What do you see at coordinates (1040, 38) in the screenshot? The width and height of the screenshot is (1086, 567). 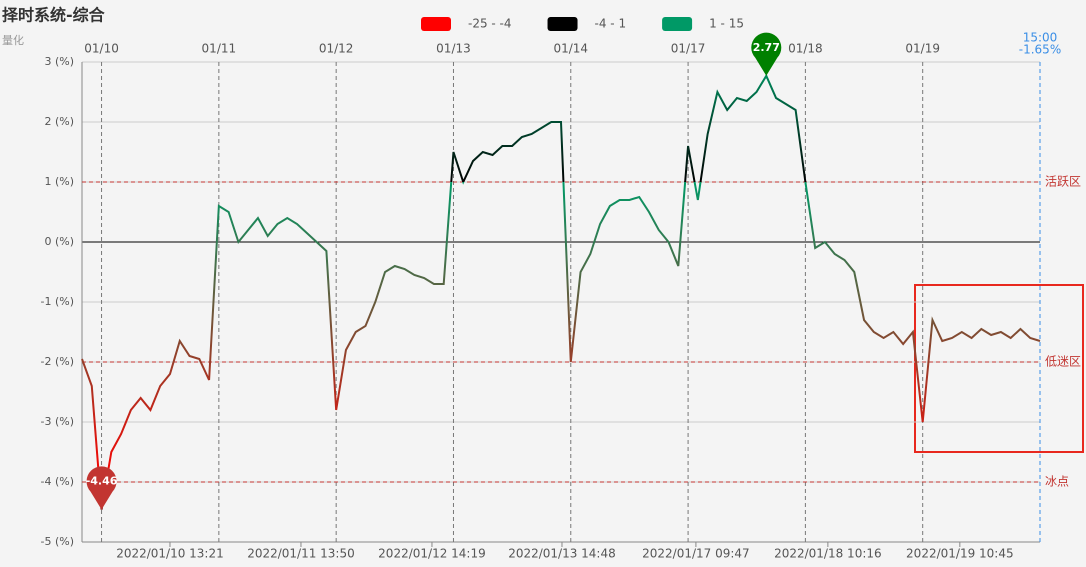 I see `now-time: 15:00` at bounding box center [1040, 38].